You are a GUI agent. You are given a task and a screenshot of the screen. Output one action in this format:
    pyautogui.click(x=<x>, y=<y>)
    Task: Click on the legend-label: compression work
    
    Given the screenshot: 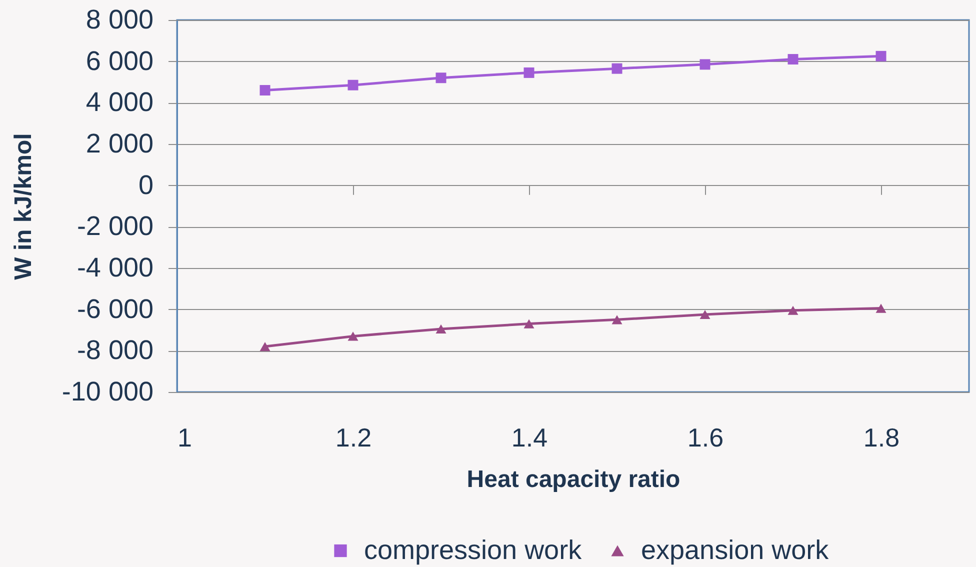 What is the action you would take?
    pyautogui.click(x=473, y=549)
    